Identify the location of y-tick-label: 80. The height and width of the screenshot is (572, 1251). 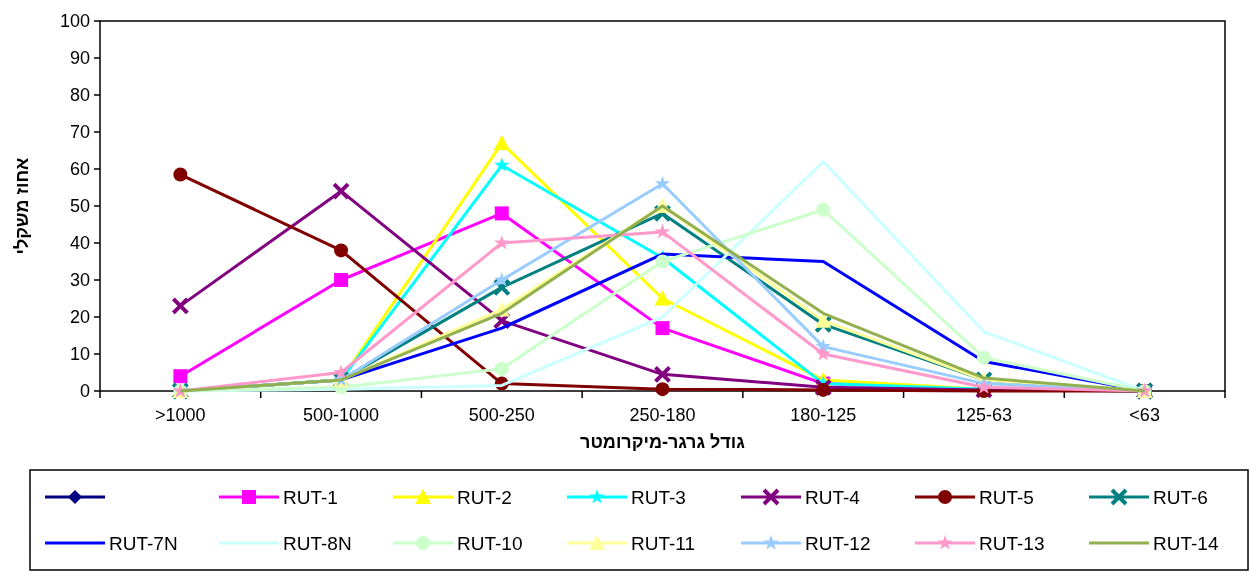
(79, 95).